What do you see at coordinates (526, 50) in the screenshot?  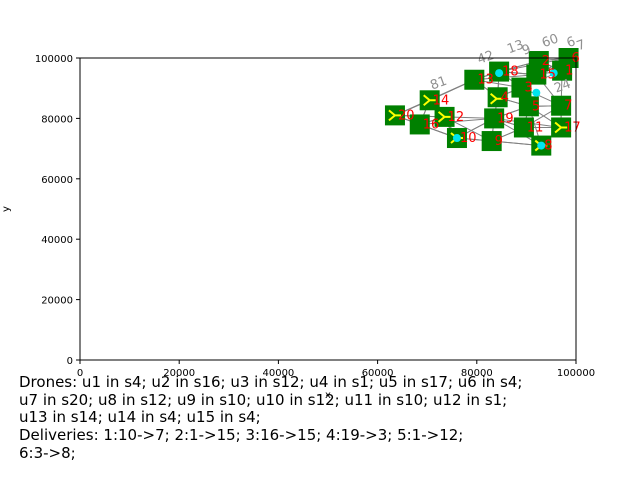 I see `faint-station-label: 9` at bounding box center [526, 50].